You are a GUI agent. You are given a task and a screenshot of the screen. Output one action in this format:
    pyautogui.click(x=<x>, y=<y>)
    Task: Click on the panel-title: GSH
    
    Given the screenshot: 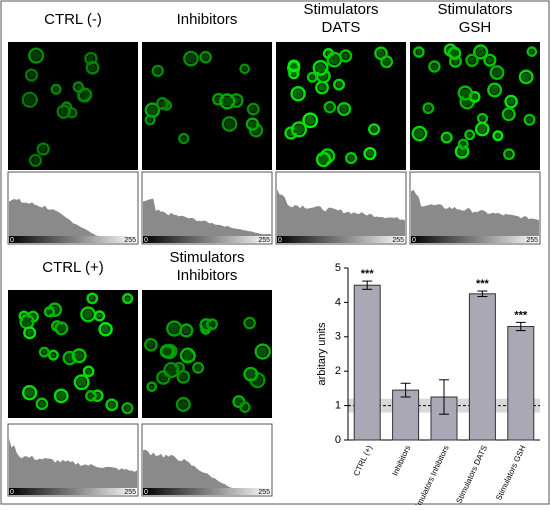 What is the action you would take?
    pyautogui.click(x=475, y=27)
    